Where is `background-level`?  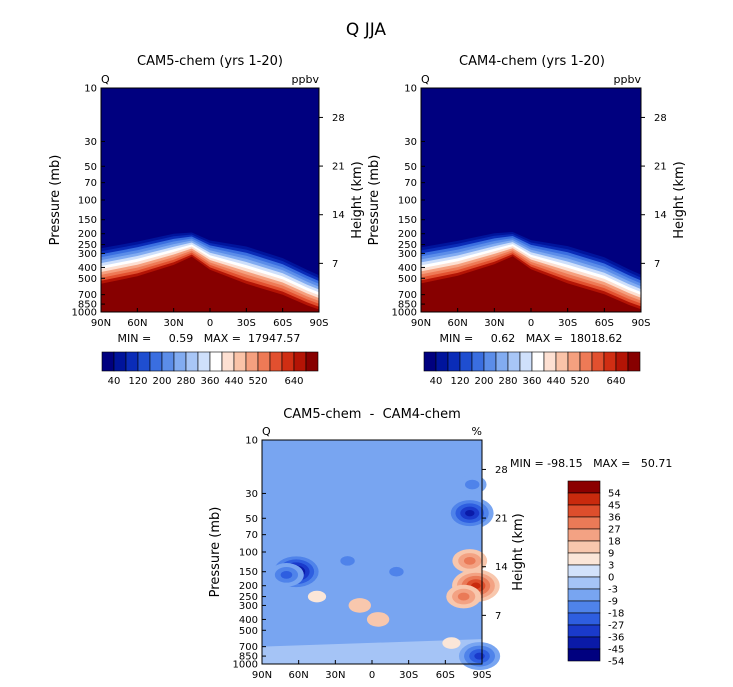 background-level is located at coordinates (372, 552).